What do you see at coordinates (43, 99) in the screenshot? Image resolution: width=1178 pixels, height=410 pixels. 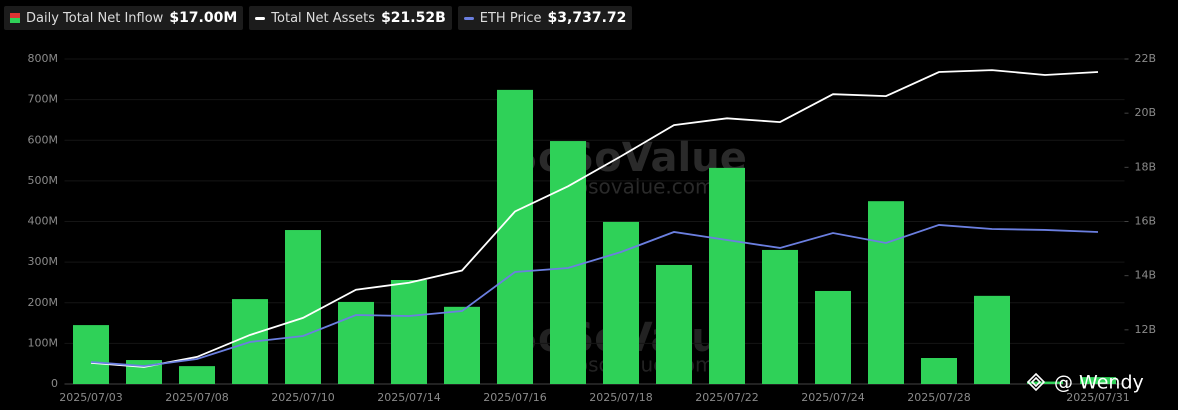 I see `y-tick-label: 700M` at bounding box center [43, 99].